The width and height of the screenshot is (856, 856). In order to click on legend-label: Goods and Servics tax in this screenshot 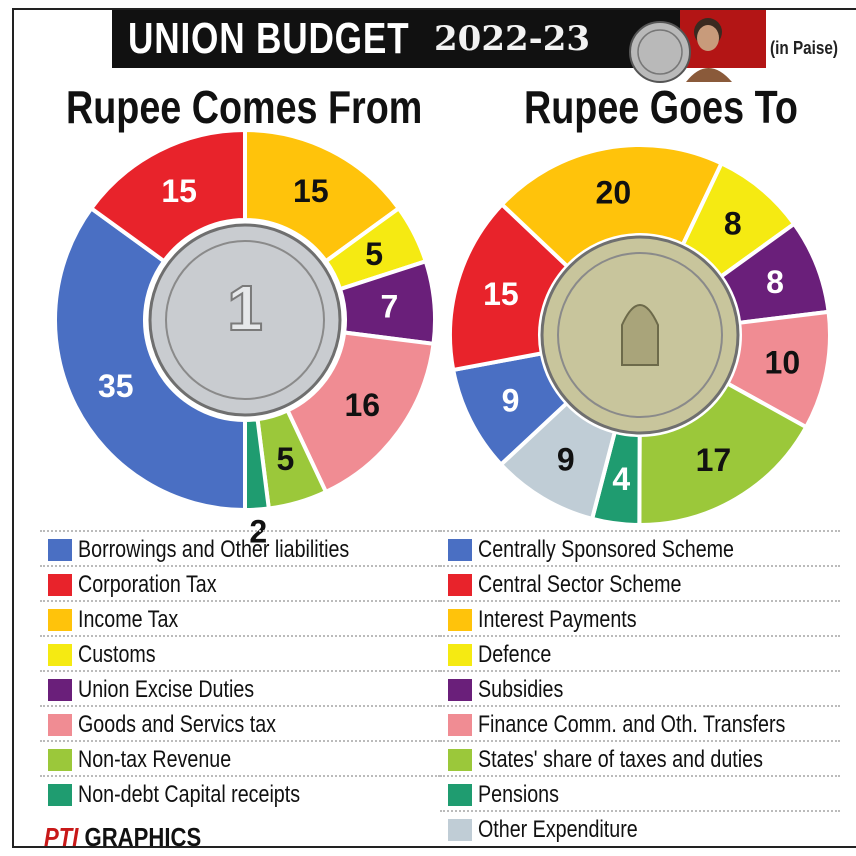, I will do `click(177, 724)`.